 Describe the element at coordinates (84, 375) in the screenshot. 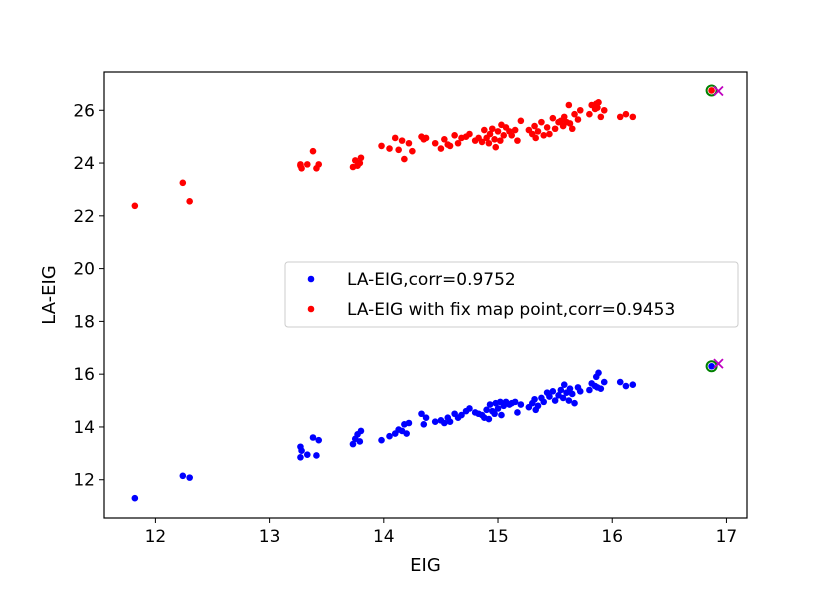

I see `y-tick-label: 16` at that location.